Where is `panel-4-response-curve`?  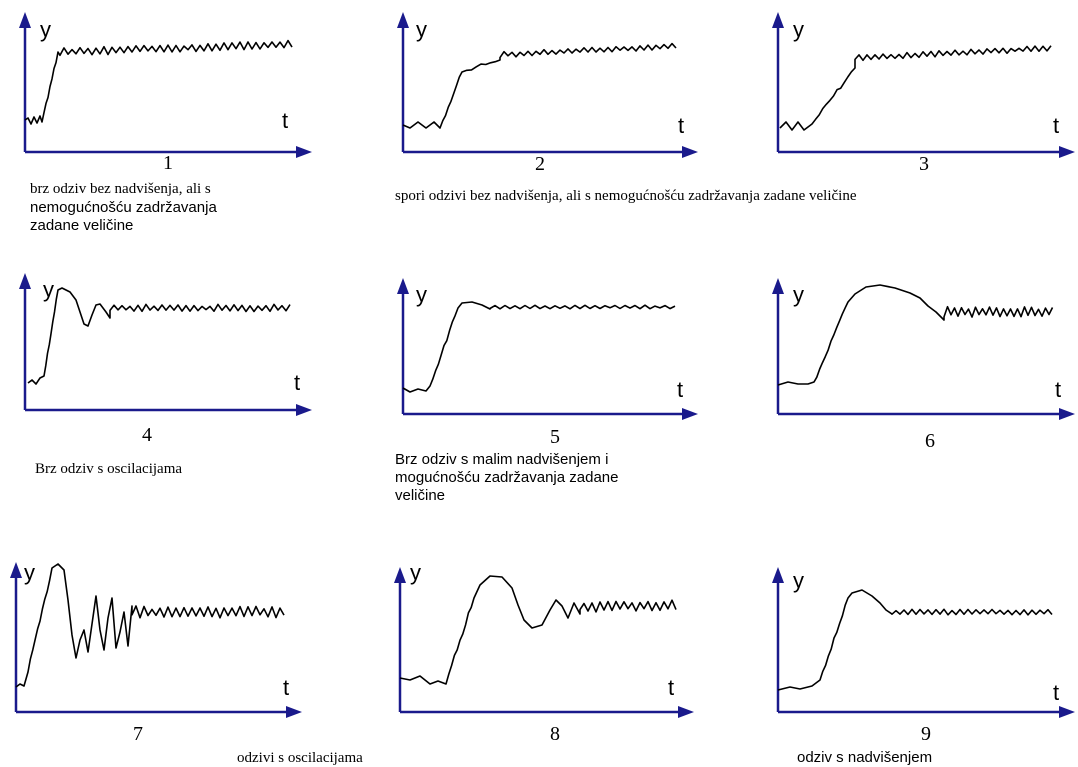 panel-4-response-curve is located at coordinates (159, 336).